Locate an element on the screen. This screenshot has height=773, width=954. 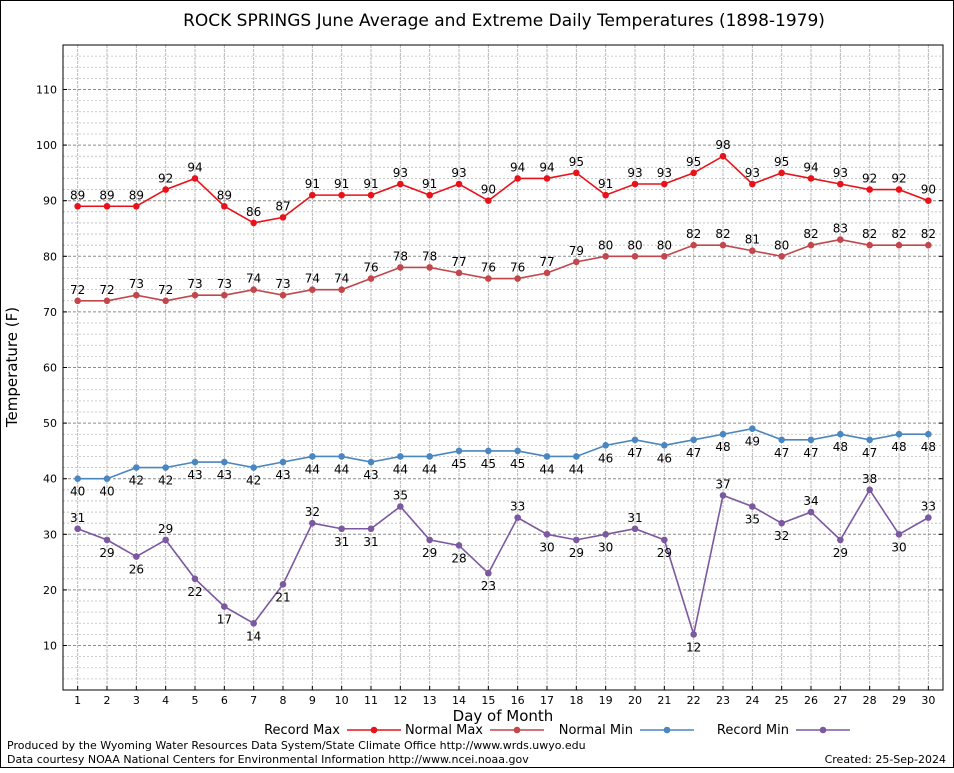
y-tick-label: 70 is located at coordinates (50, 312).